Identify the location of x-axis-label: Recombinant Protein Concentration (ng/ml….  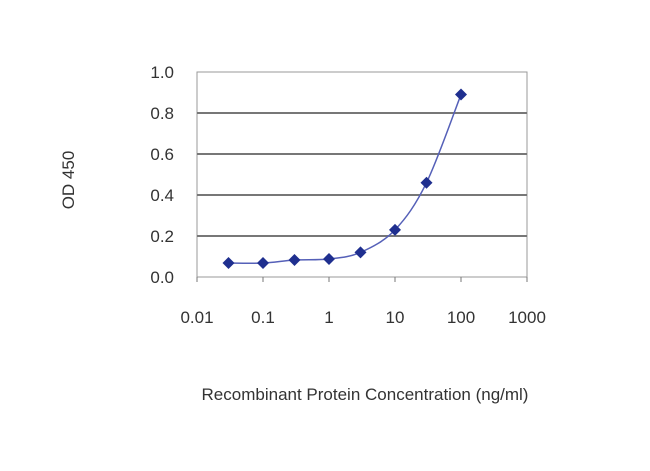
(365, 394).